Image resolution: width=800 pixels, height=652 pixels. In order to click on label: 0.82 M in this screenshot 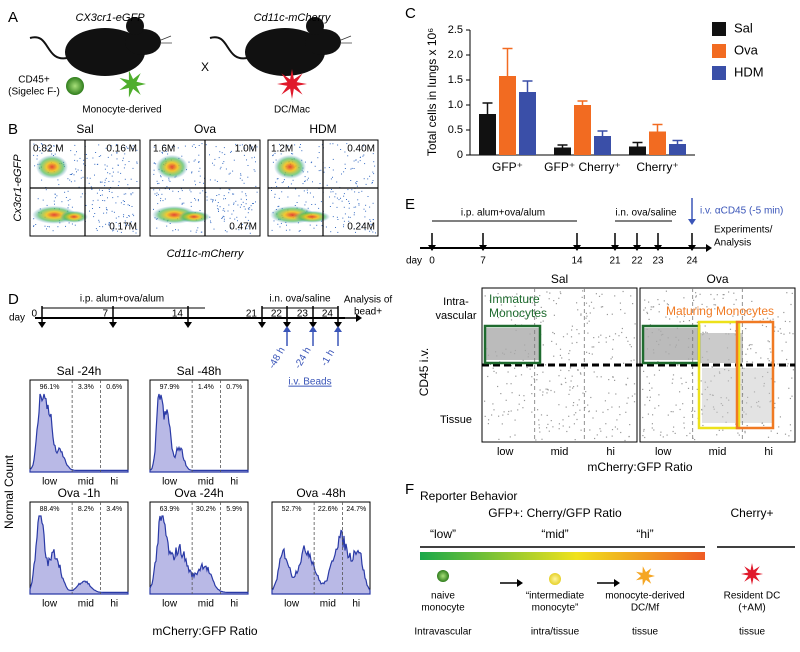, I will do `click(48, 149)`.